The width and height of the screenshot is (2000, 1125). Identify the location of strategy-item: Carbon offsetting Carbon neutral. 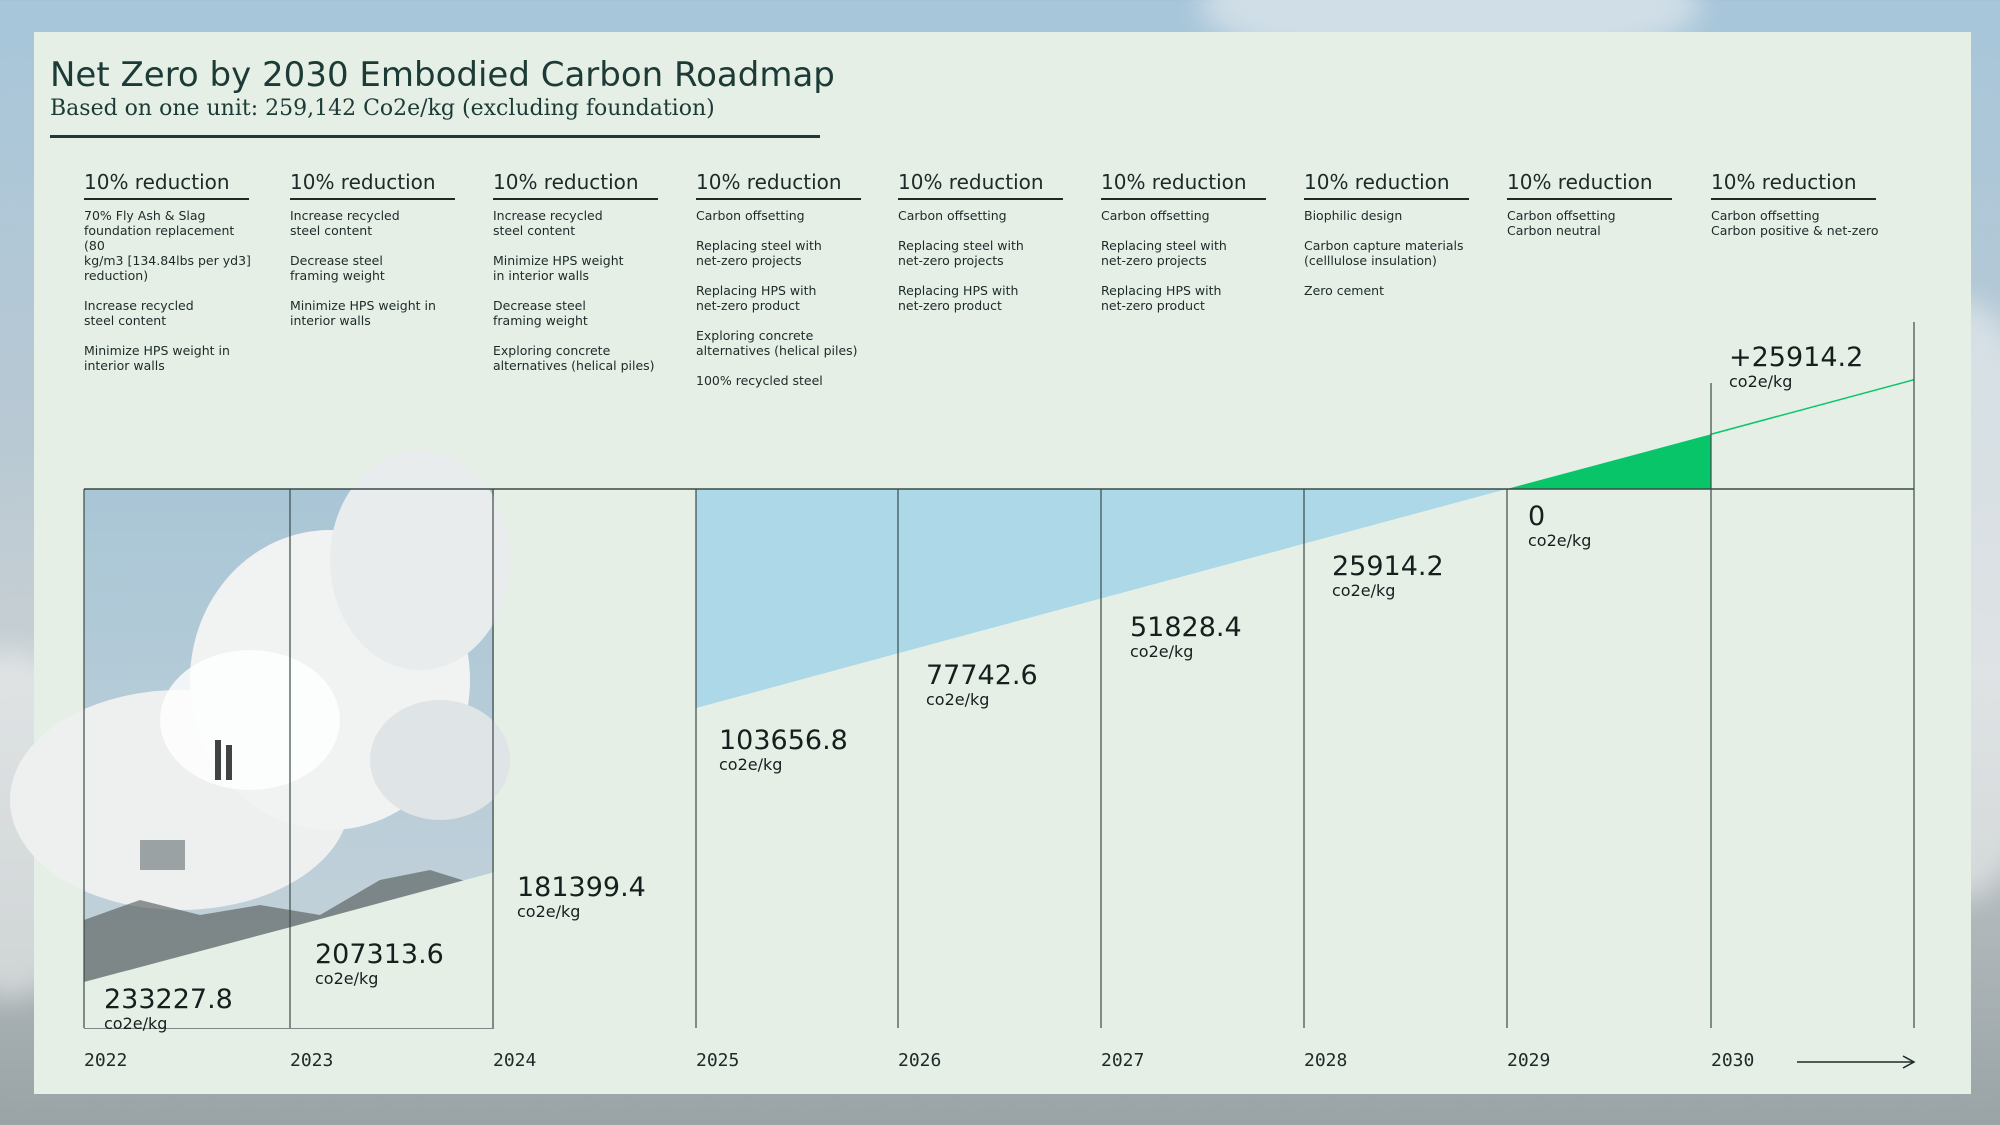
(1561, 223).